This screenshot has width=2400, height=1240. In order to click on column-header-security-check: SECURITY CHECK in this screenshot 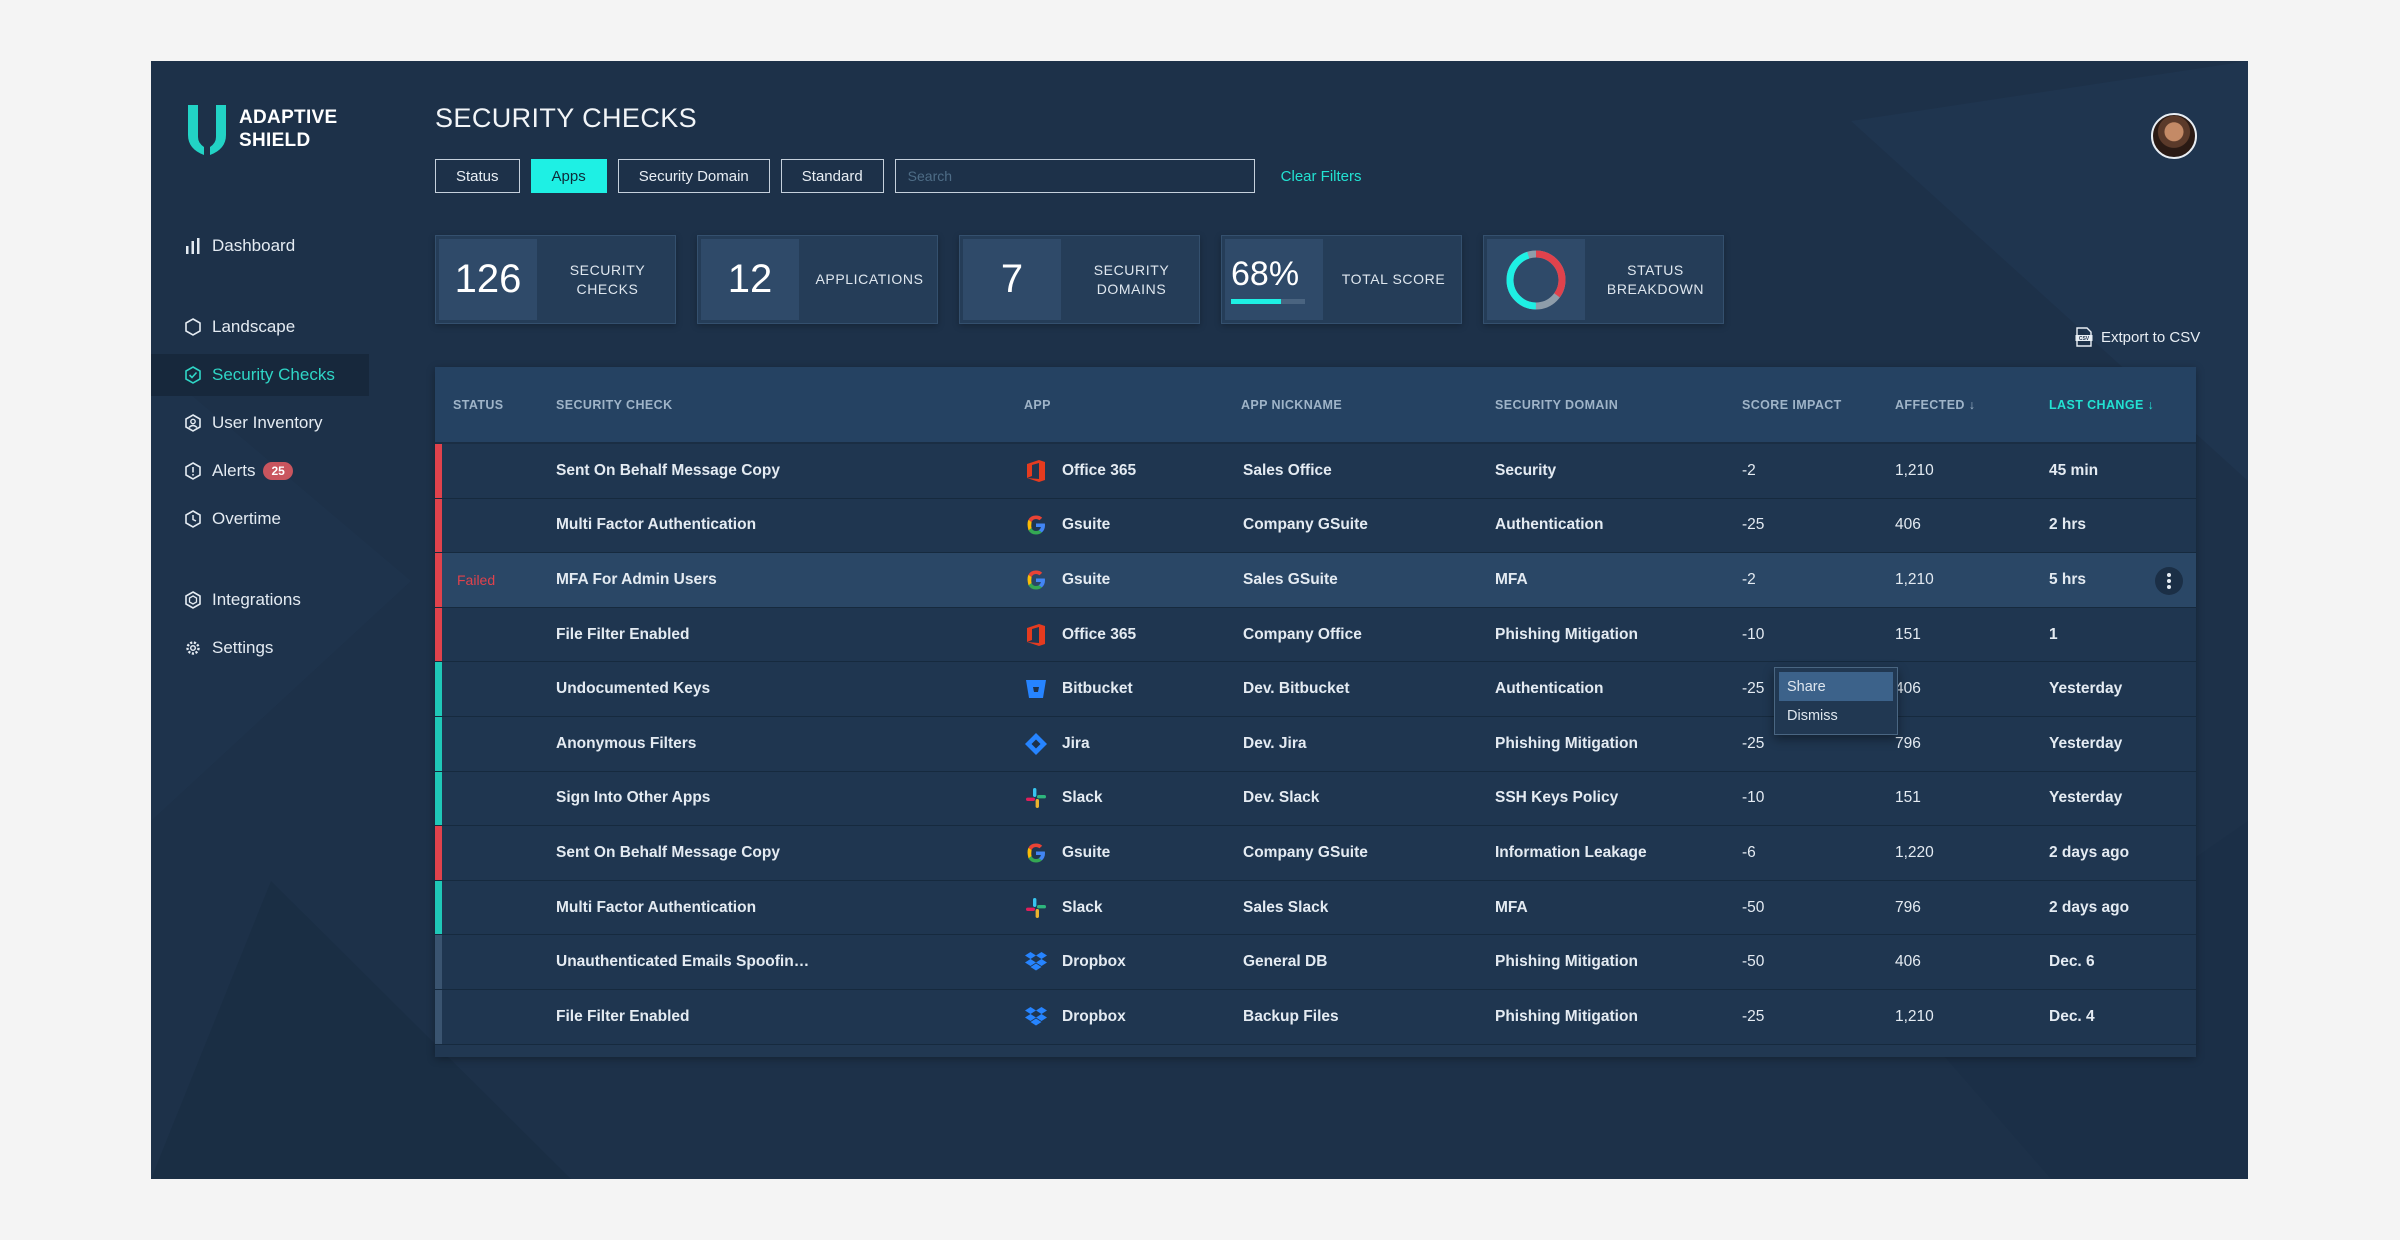, I will do `click(614, 404)`.